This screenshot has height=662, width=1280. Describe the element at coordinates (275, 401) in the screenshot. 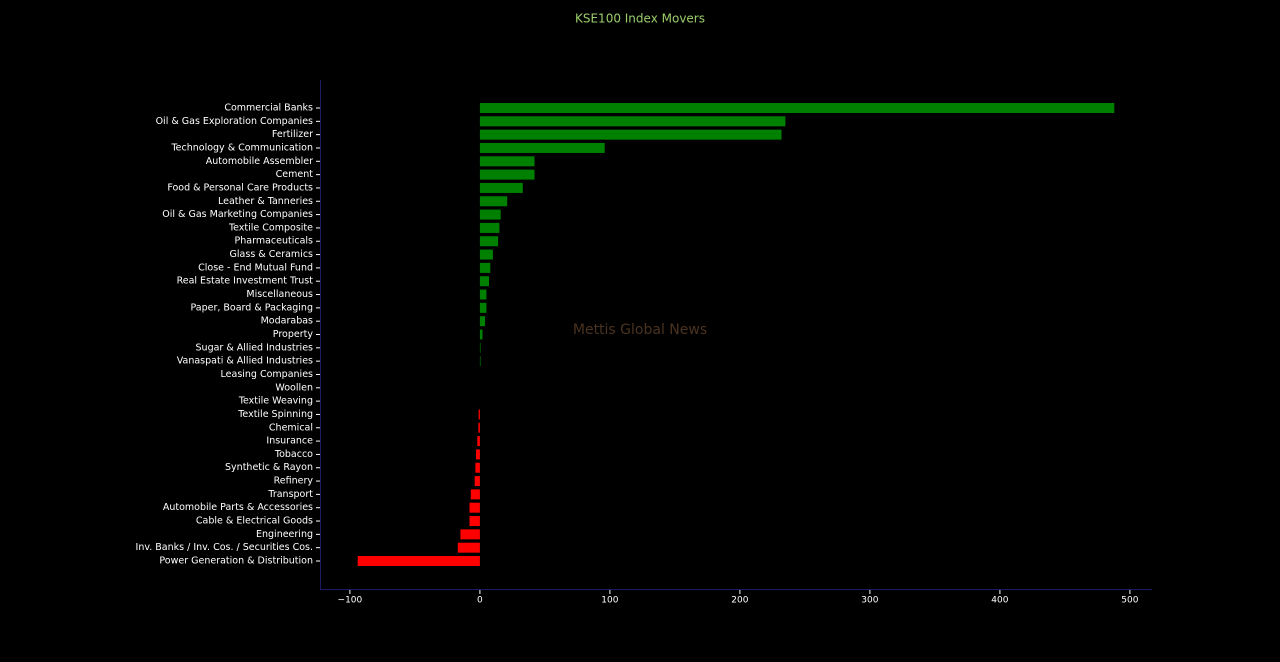

I see `y-tick-label: Textile Weaving` at that location.